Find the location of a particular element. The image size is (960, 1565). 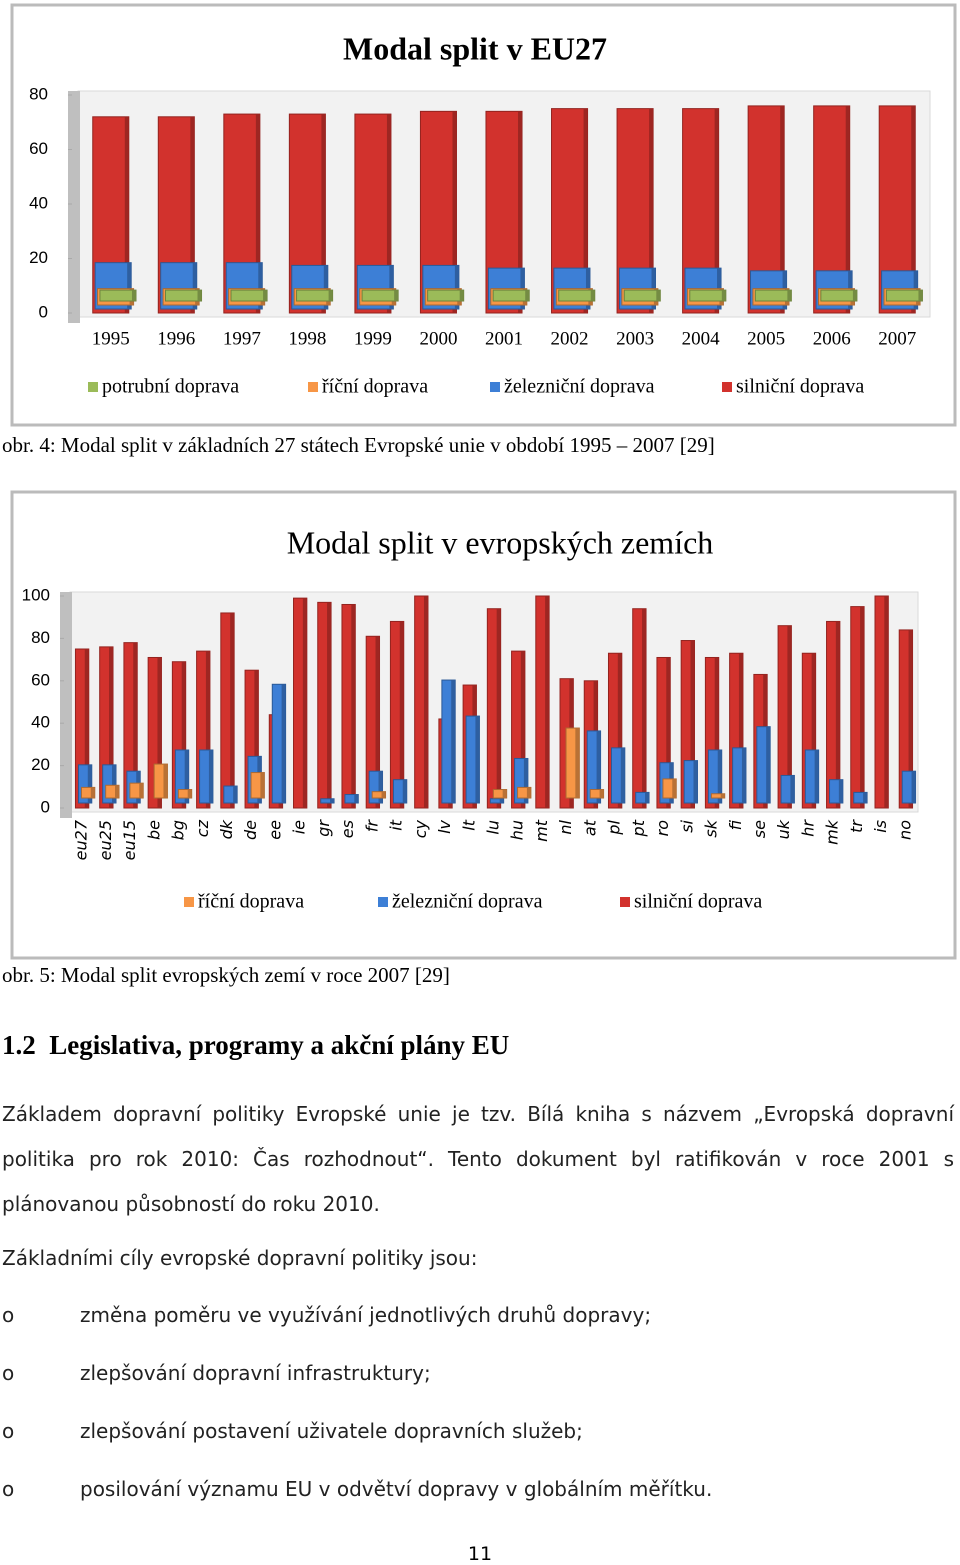

x-tick-label: fr is located at coordinates (371, 826).